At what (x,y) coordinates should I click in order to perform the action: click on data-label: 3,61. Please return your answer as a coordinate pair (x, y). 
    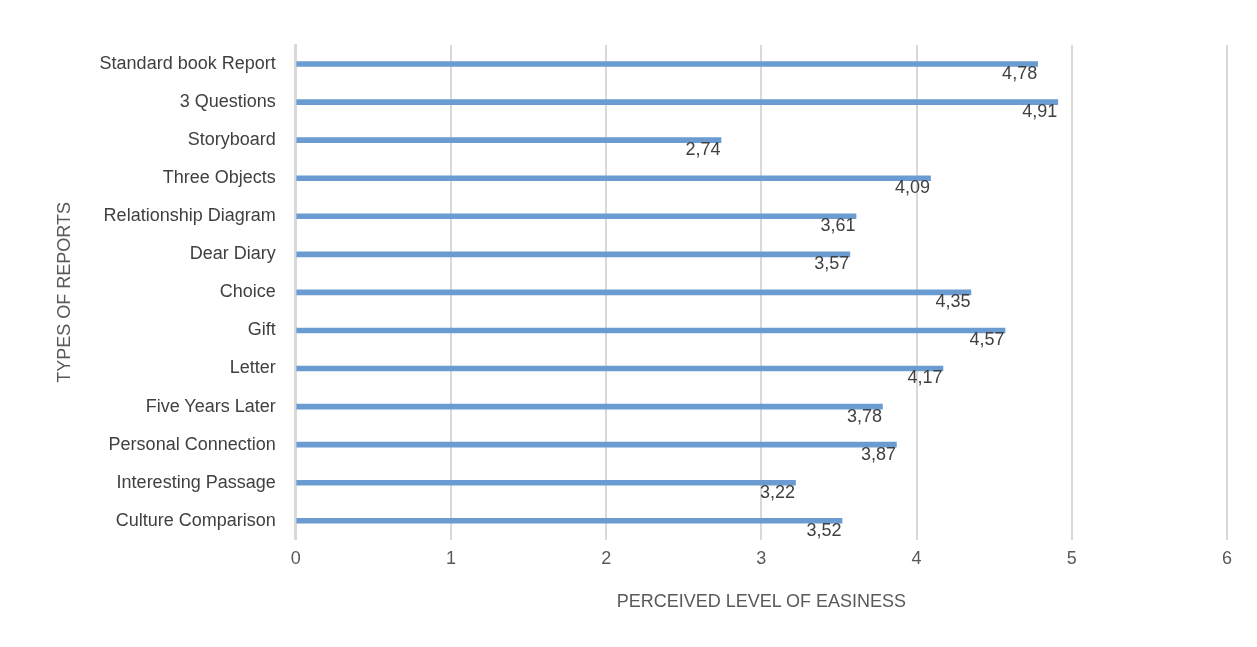
    Looking at the image, I should click on (838, 225).